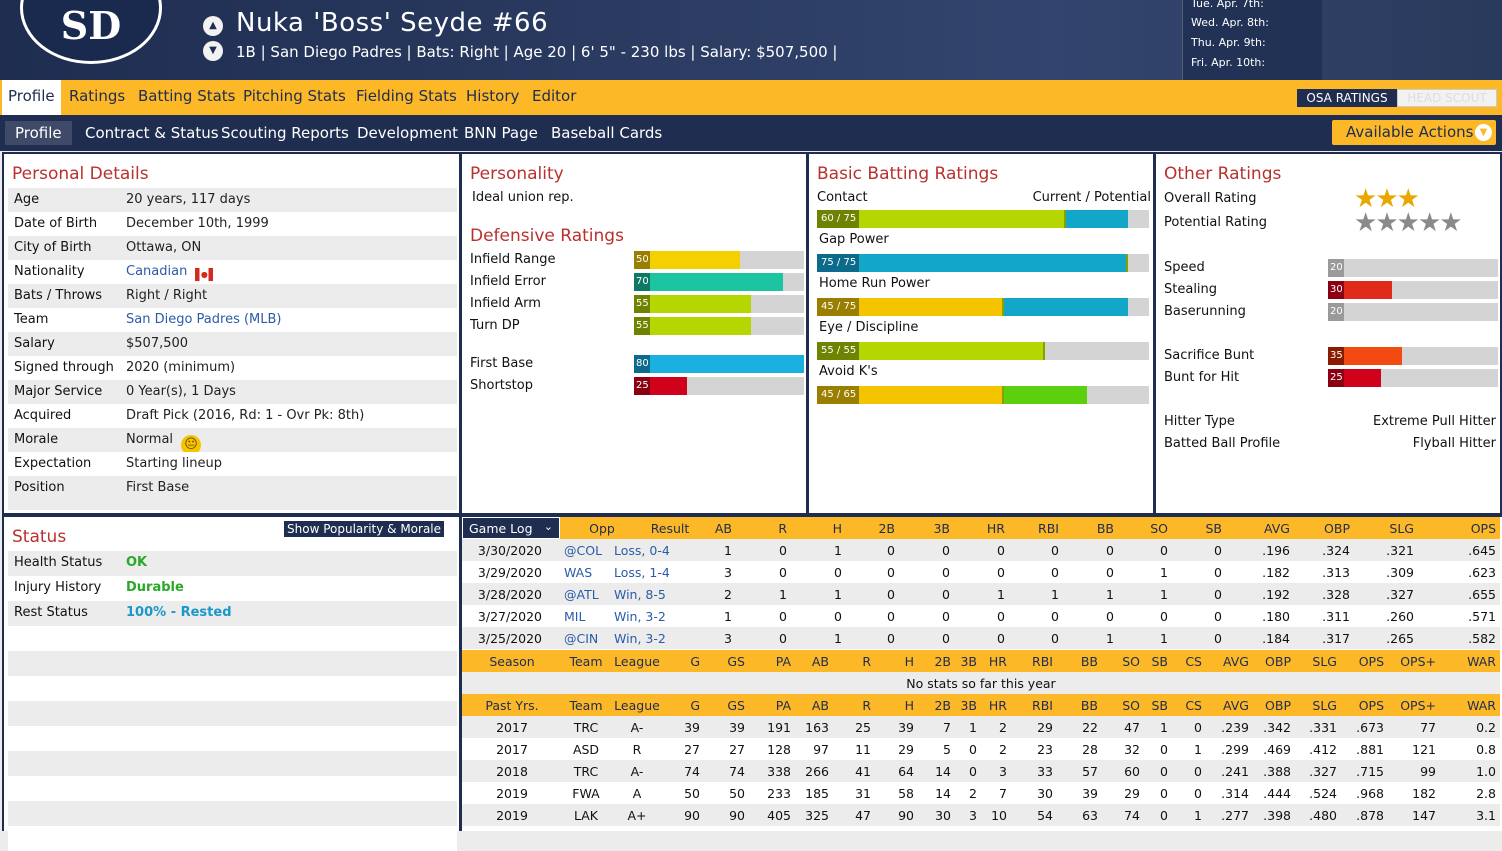 The image size is (1502, 851). Describe the element at coordinates (285, 133) in the screenshot. I see `subtab-scouting-reports: Scouting Reports` at that location.